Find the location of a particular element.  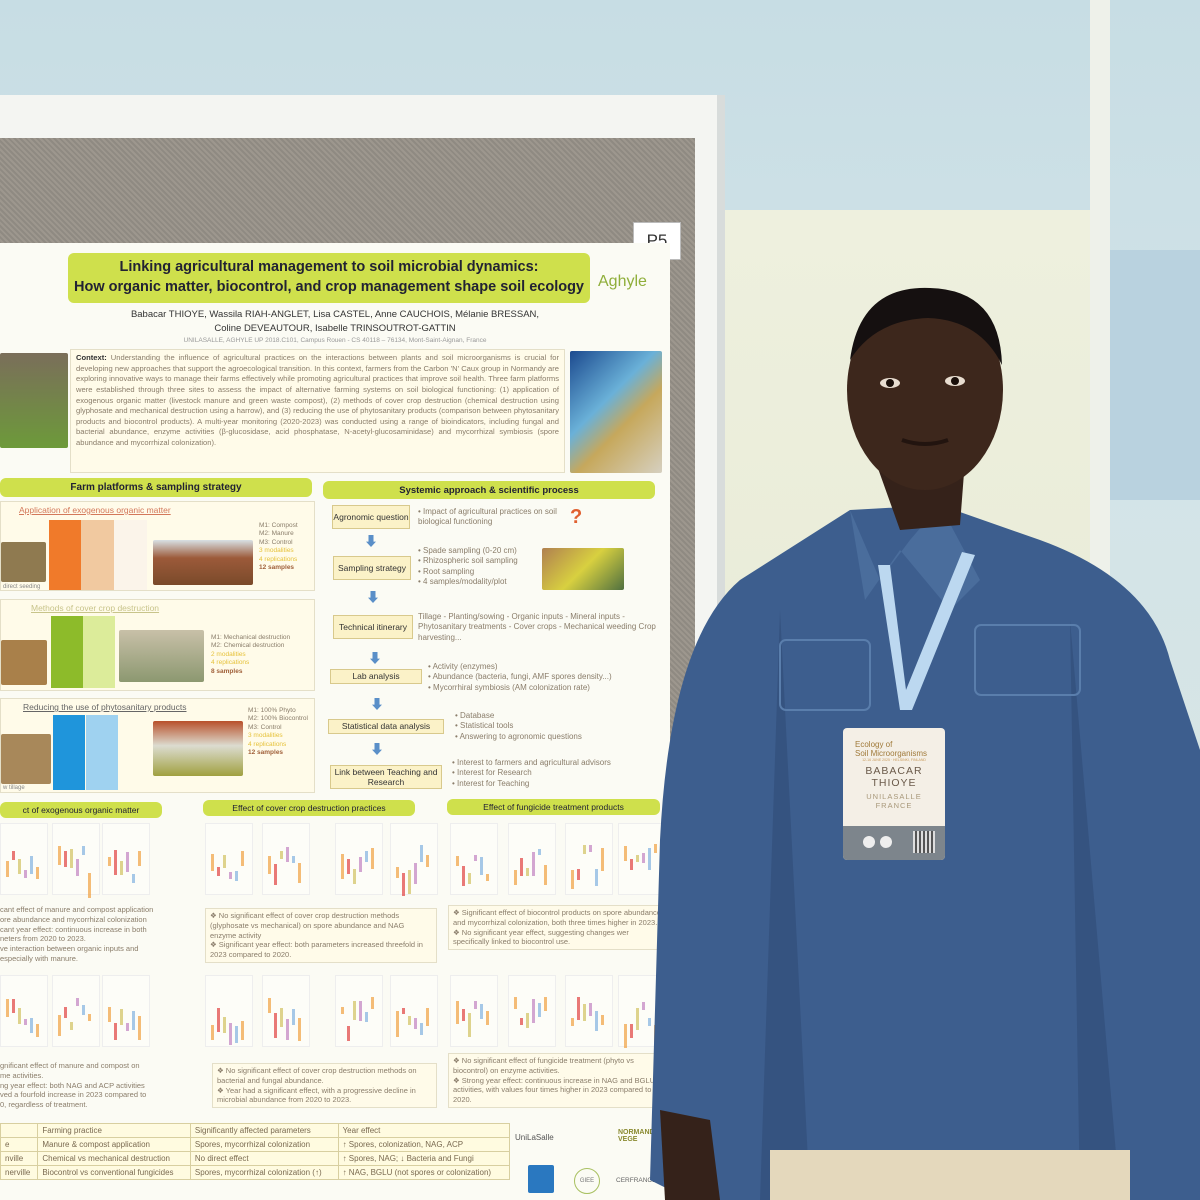

cell: ↑ NAG, BGLU (not spores or colonization) is located at coordinates (424, 1172).